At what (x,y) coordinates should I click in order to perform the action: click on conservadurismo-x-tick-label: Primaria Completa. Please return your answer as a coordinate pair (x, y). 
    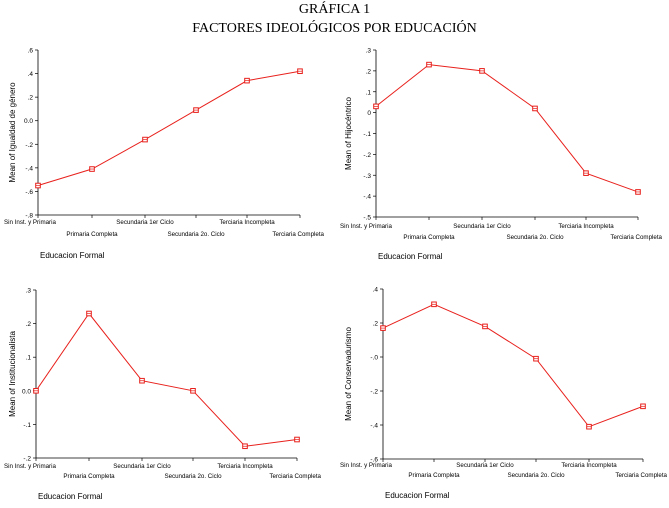
    Looking at the image, I should click on (434, 475).